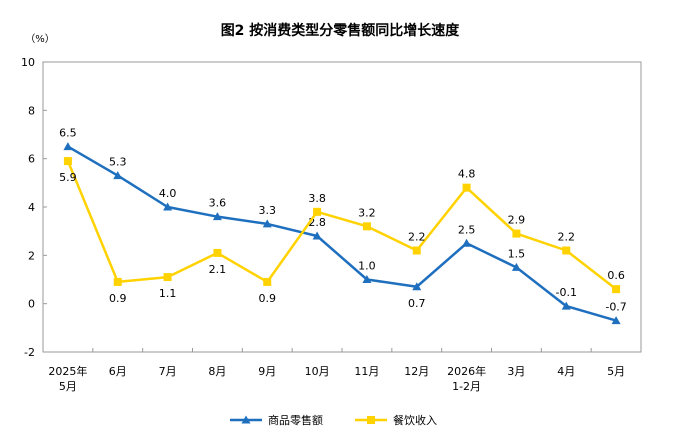  Describe the element at coordinates (268, 210) in the screenshot. I see `data-label: 3.3` at that location.